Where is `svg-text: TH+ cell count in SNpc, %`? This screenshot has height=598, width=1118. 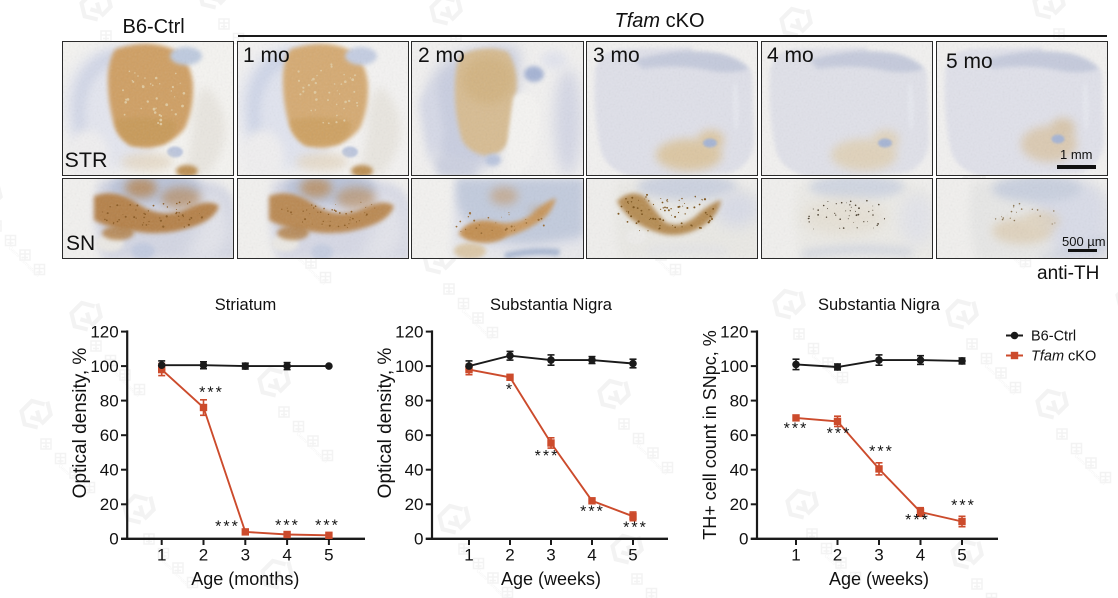 svg-text: TH+ cell count in SNpc, % is located at coordinates (710, 435).